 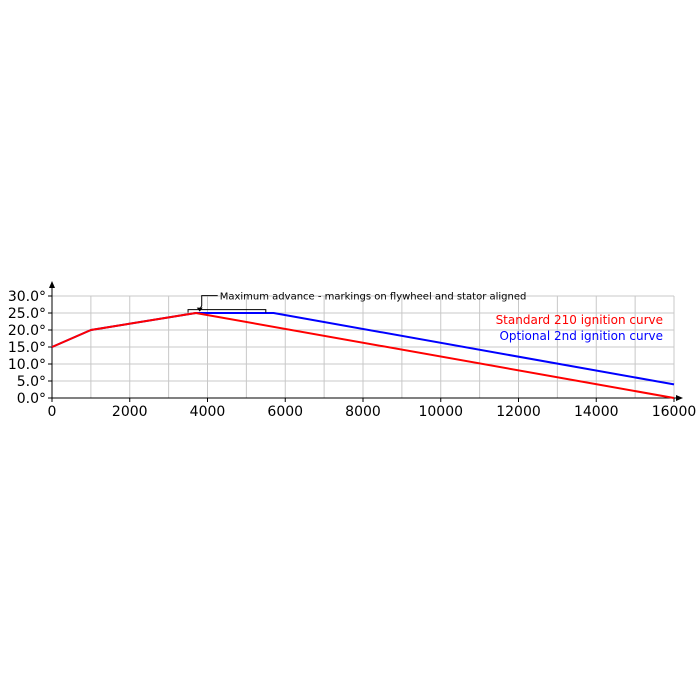 I want to click on annotation-arrow, so click(x=199, y=309).